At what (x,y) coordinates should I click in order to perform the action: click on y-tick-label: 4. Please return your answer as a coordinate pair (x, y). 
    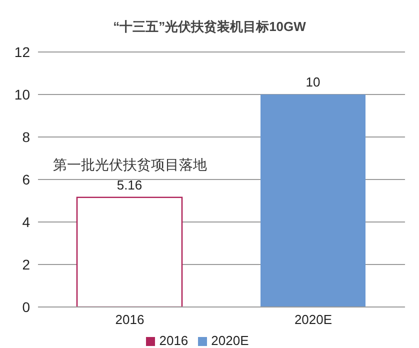
    Looking at the image, I should click on (26, 222).